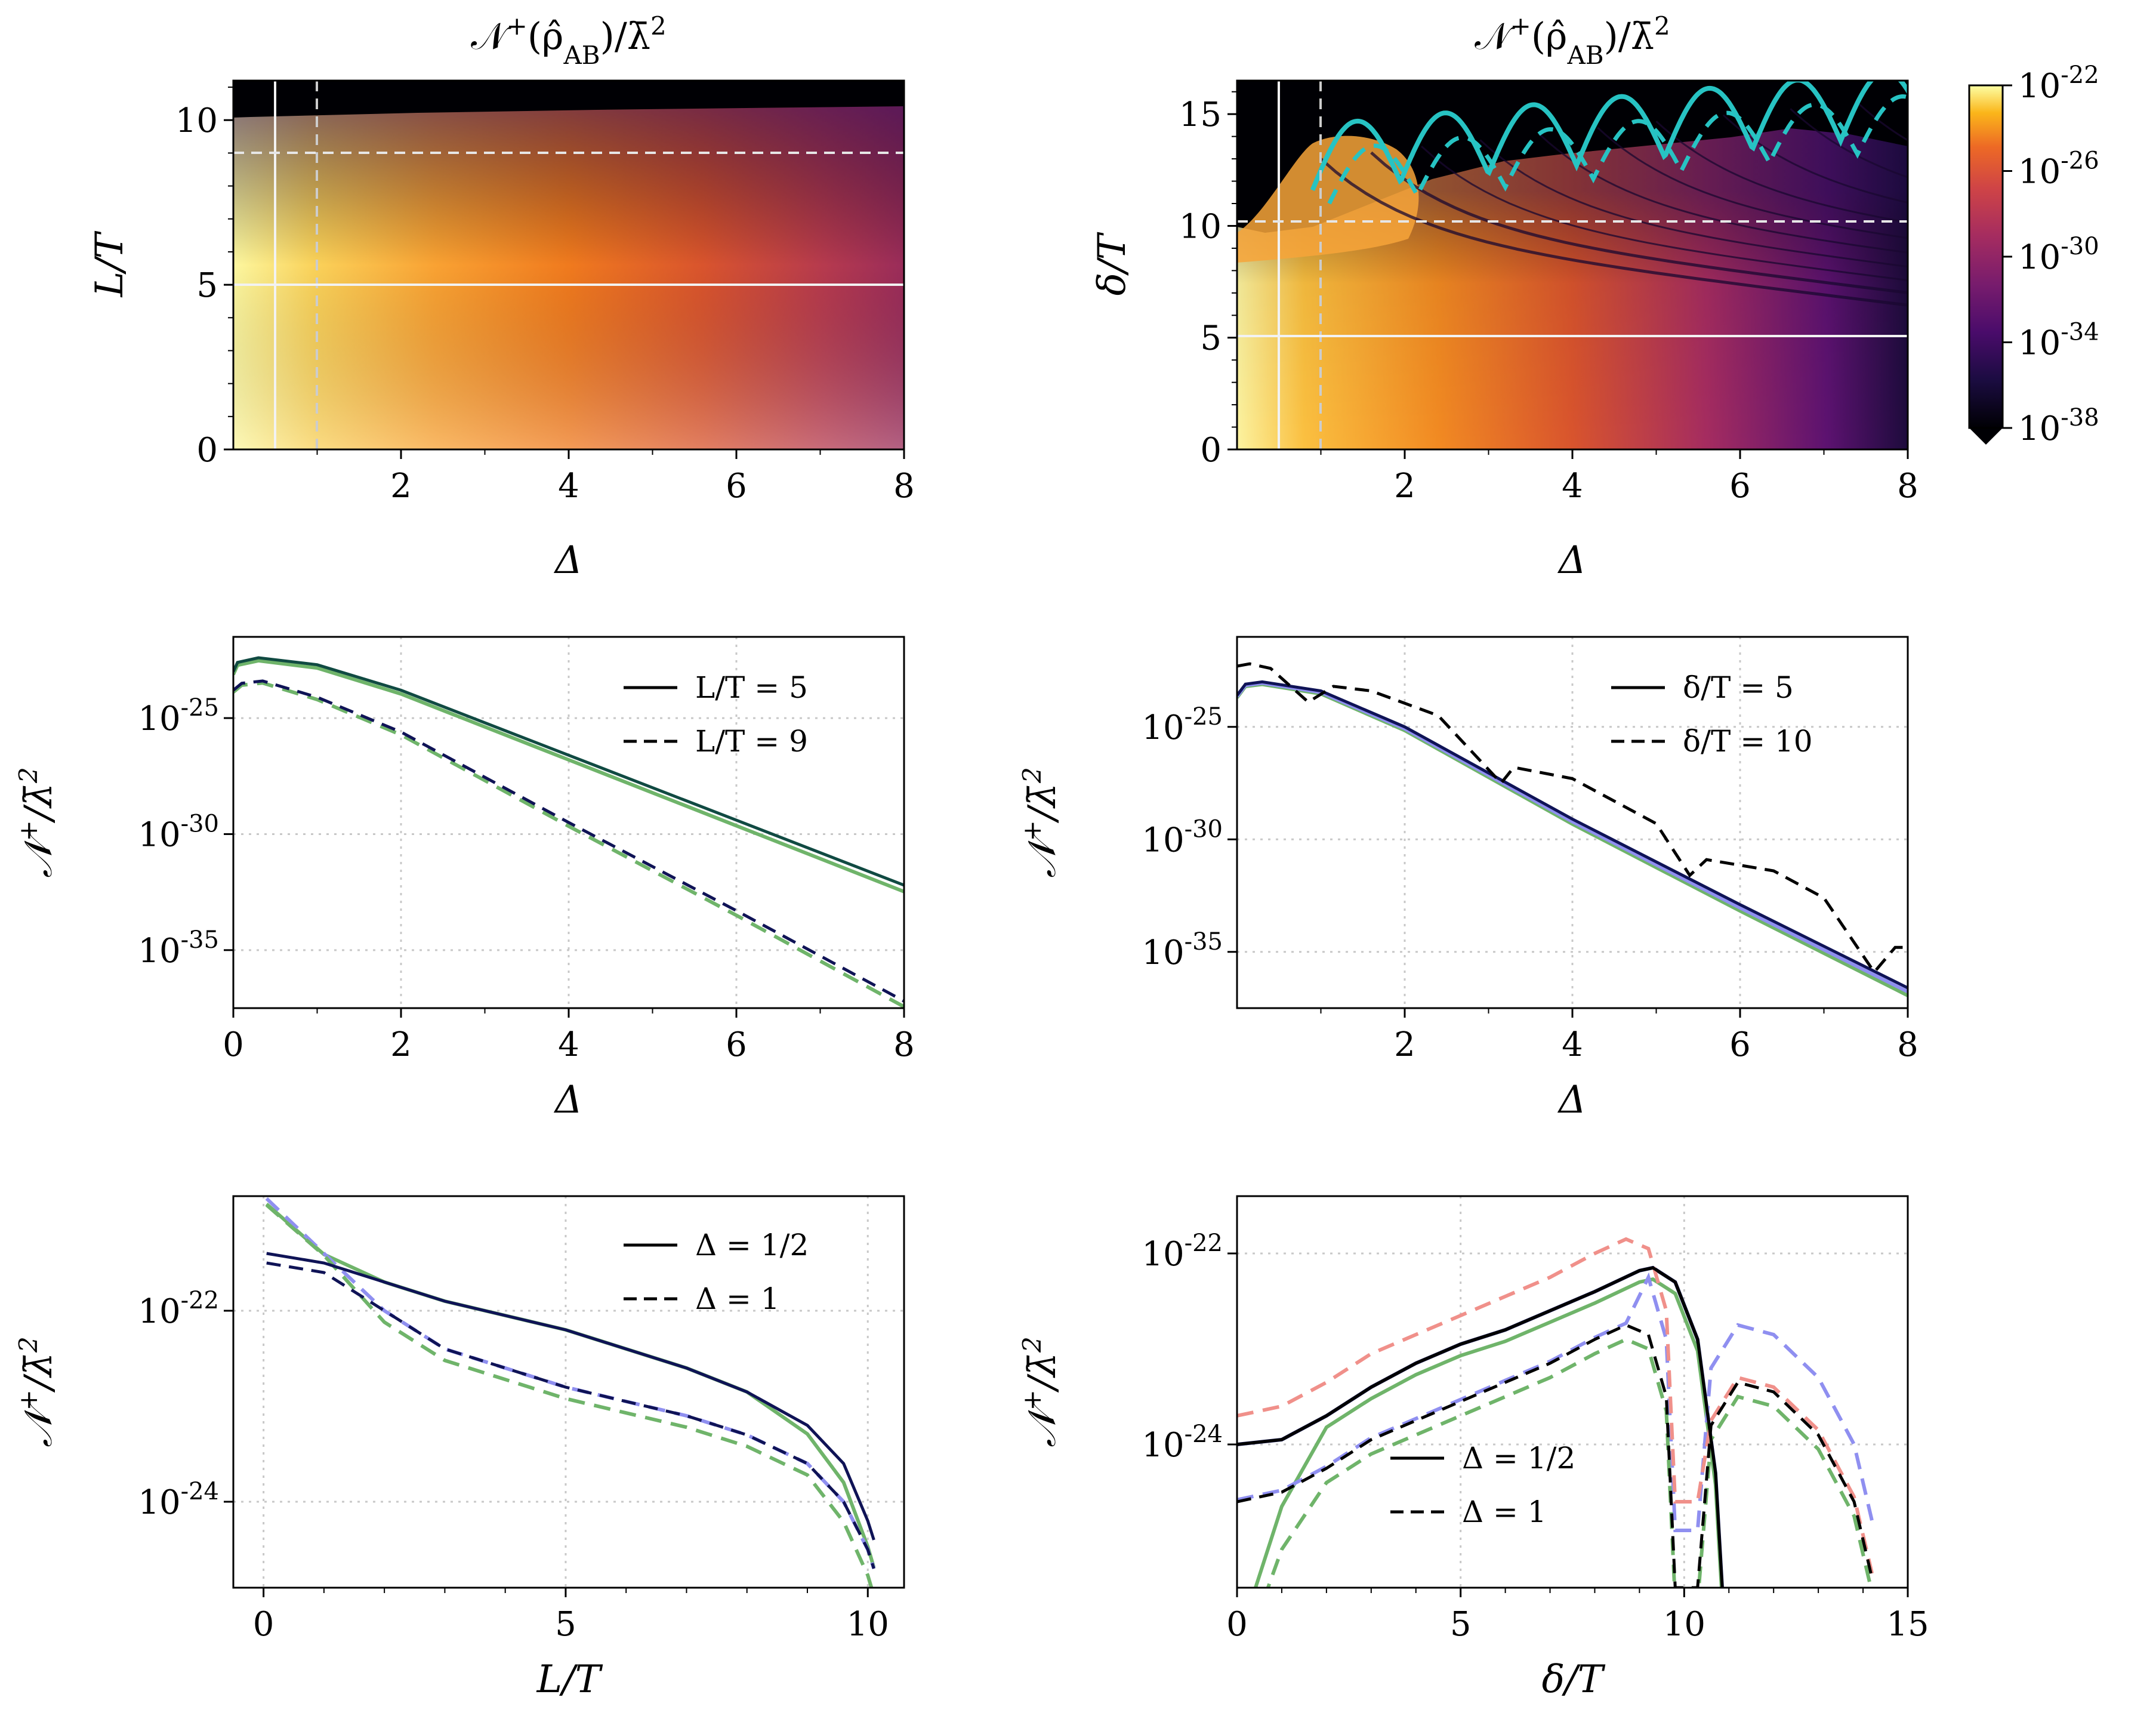 This screenshot has height=1719, width=2156. Describe the element at coordinates (1574, 1680) in the screenshot. I see `x-axis-label: δ/T` at that location.